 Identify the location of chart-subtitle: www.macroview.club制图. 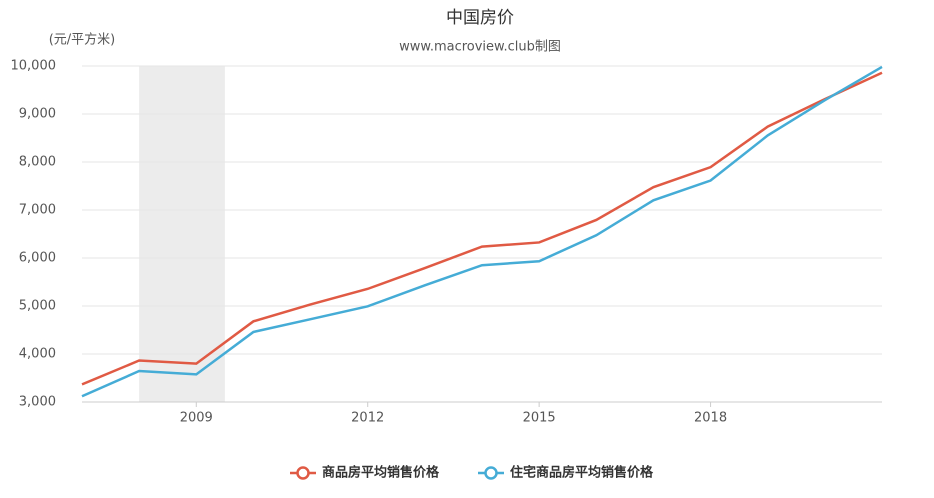
(480, 47).